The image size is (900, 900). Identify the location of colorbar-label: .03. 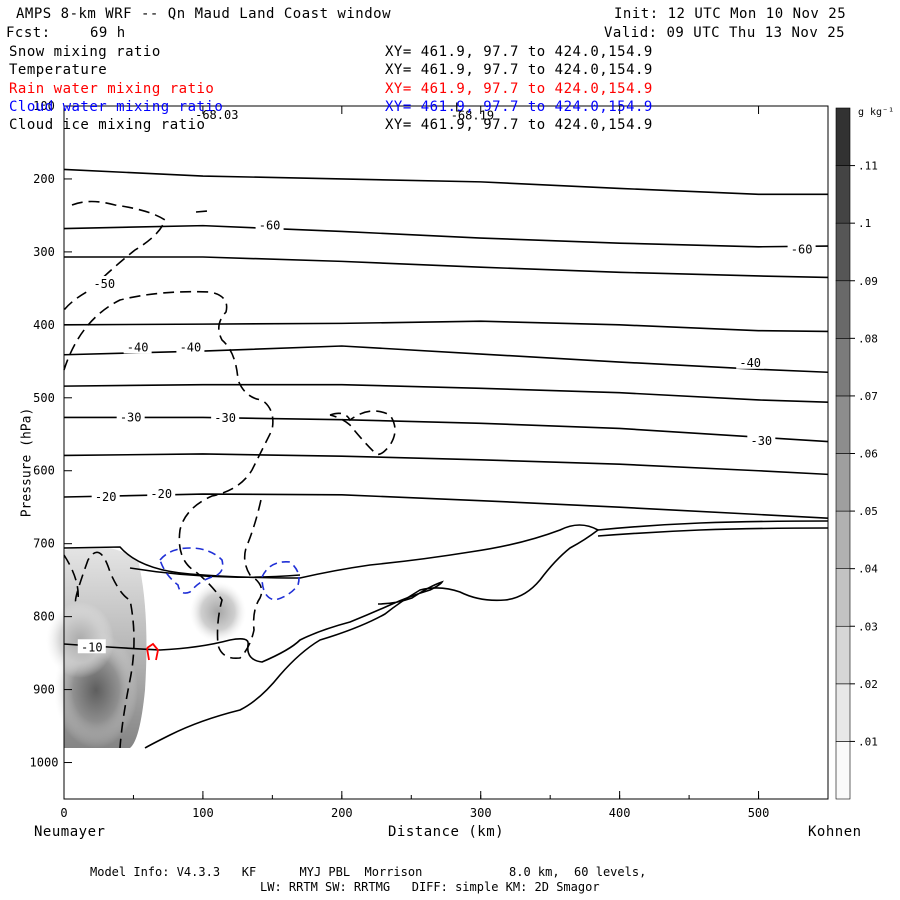
(868, 626).